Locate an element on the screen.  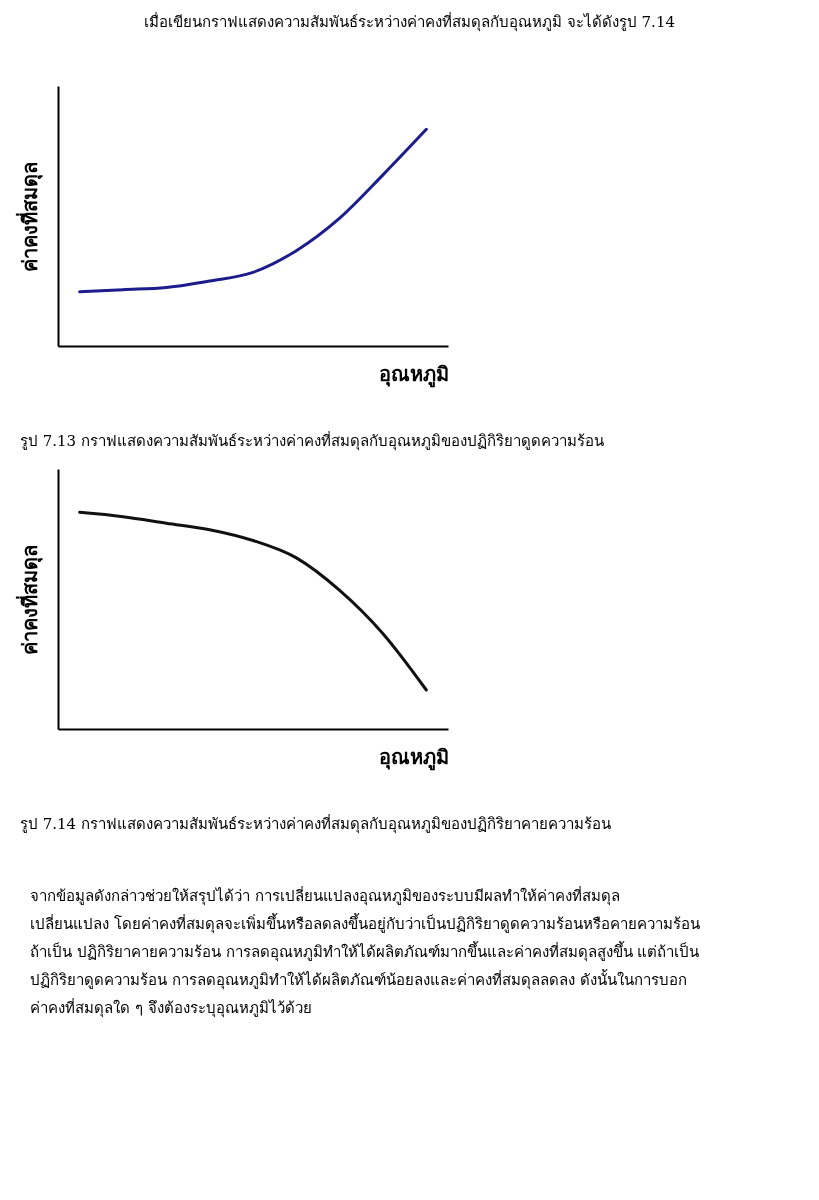
text: รูป 7.14 กราฟแสดงความสัมพันธ์ระหว่างค่าคงที่สมดุลกับอุณหภูมิของปฏิกิริยาคายความร้อน is located at coordinates (315, 823).